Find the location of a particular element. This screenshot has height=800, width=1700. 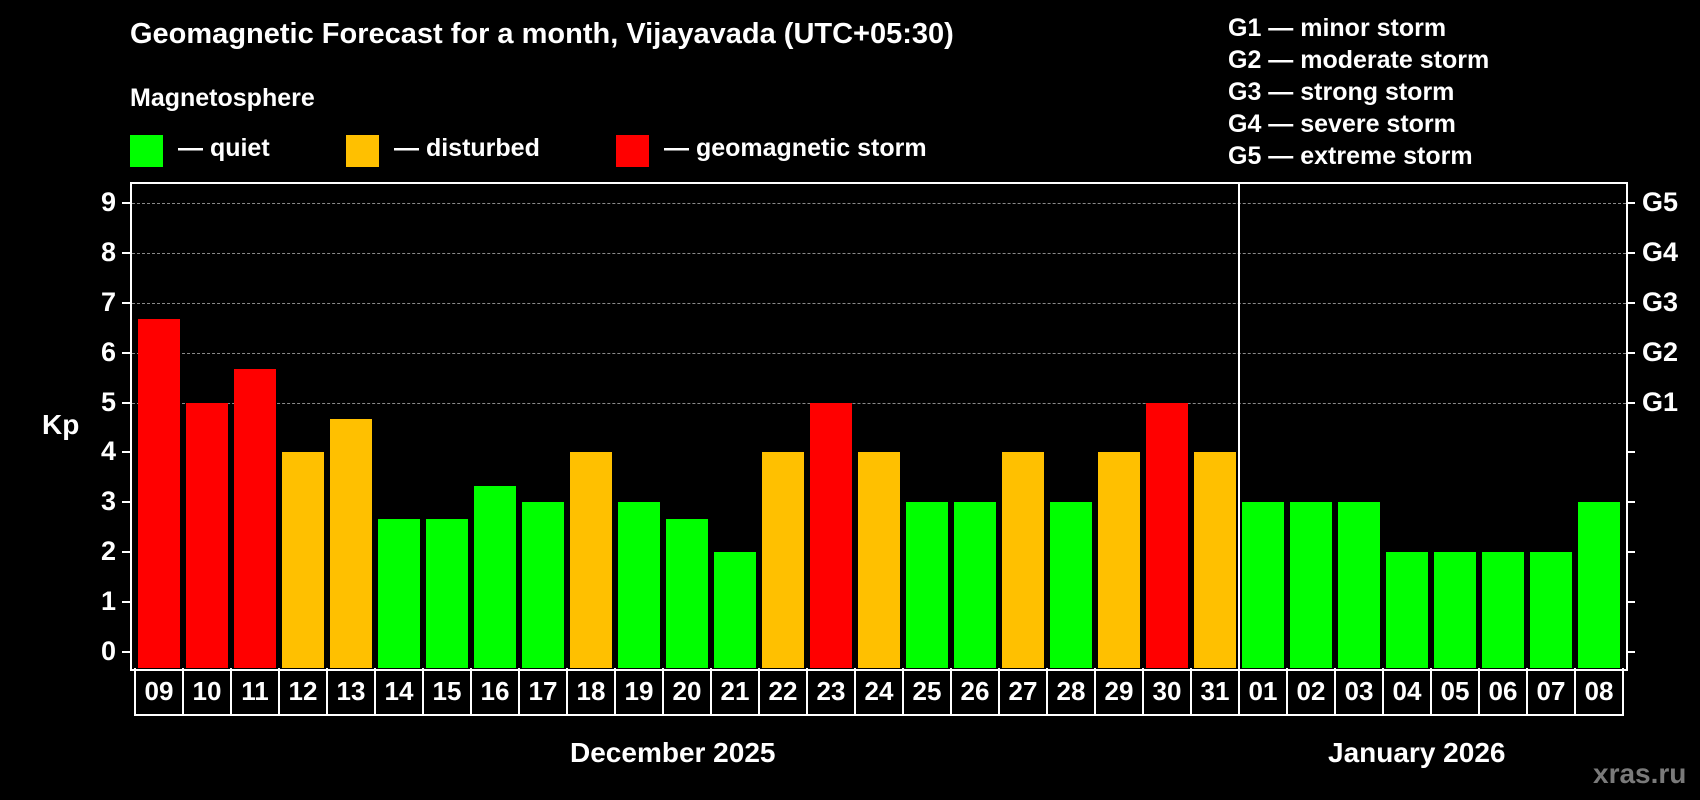

date-label: 06 is located at coordinates (1502, 691).